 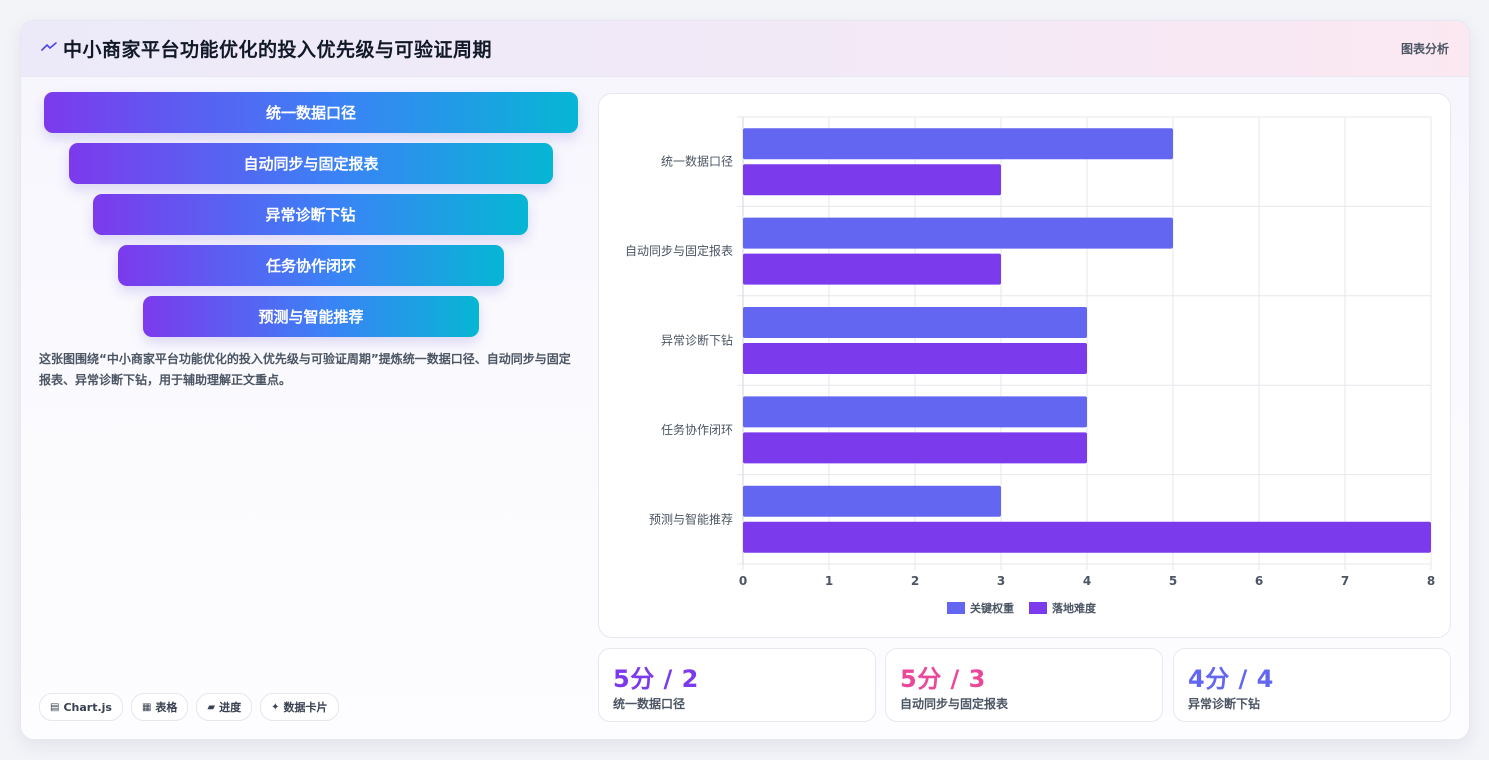 I want to click on y-tick-label: 任务协作闭环, so click(x=697, y=429).